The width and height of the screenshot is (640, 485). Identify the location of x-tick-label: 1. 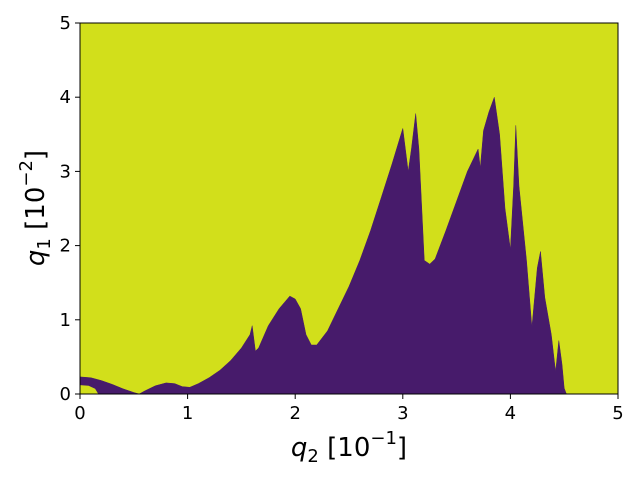
(187, 413).